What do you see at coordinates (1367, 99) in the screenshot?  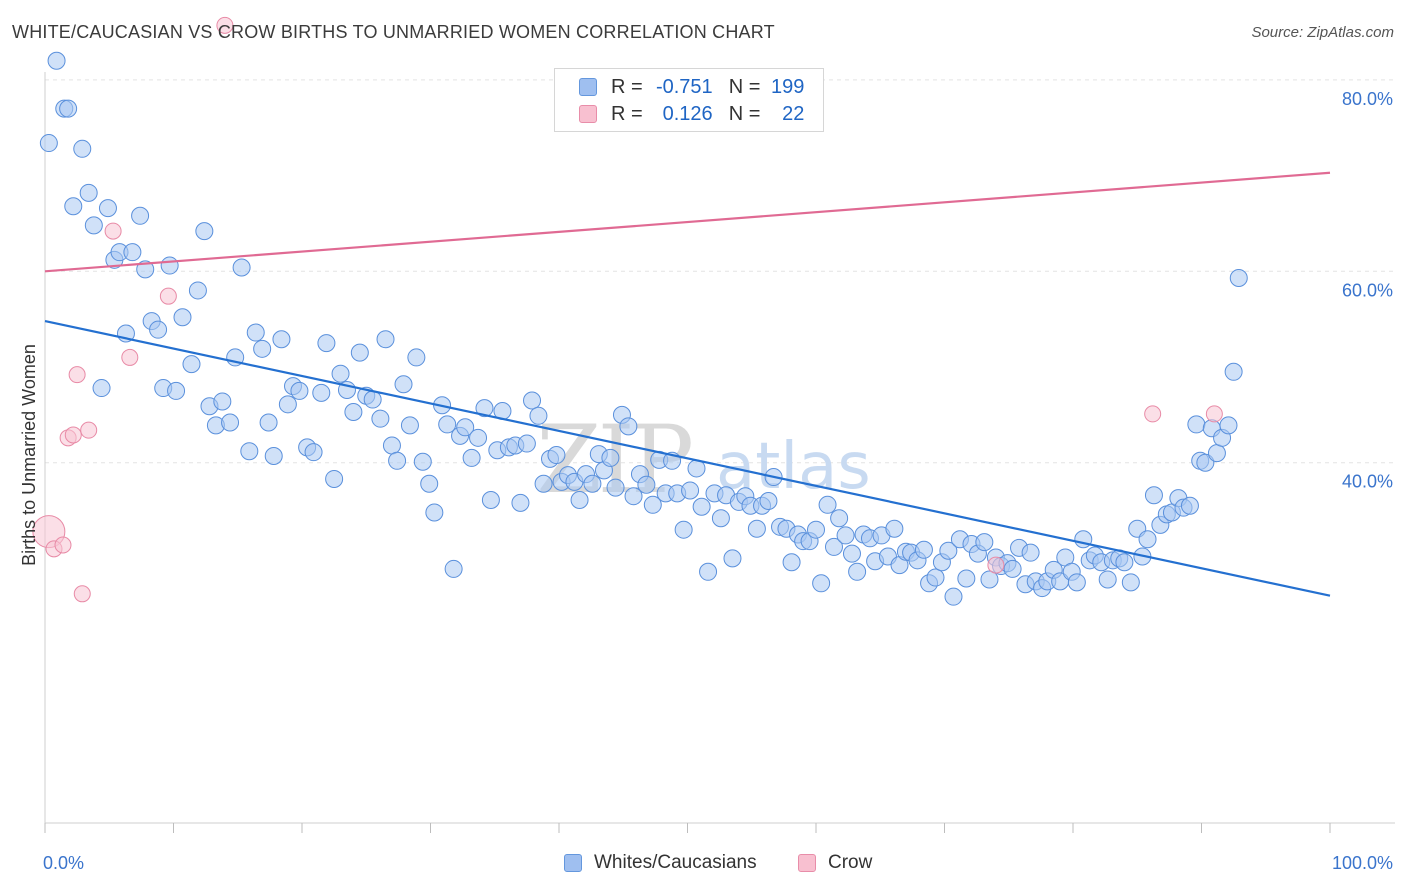 I see `y-tick-label: 80.0%` at bounding box center [1367, 99].